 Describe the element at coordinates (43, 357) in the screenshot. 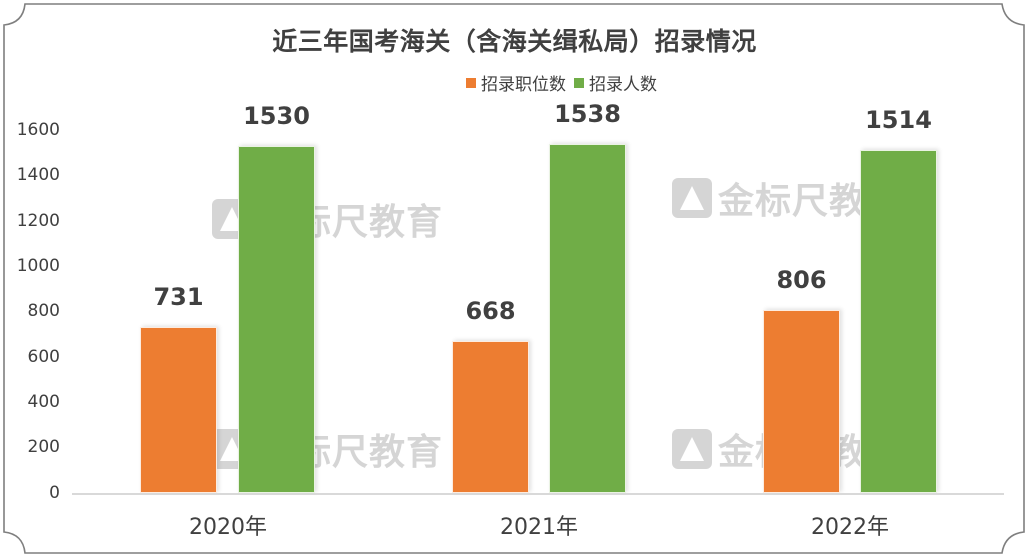

I see `y-tick: 600` at that location.